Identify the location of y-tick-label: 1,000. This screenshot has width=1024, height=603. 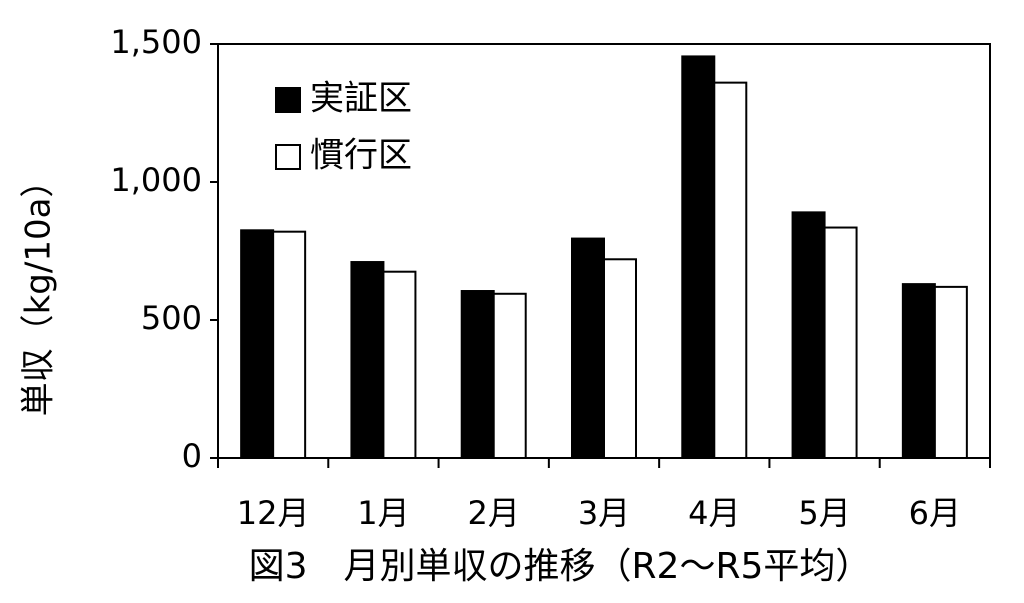
(156, 180).